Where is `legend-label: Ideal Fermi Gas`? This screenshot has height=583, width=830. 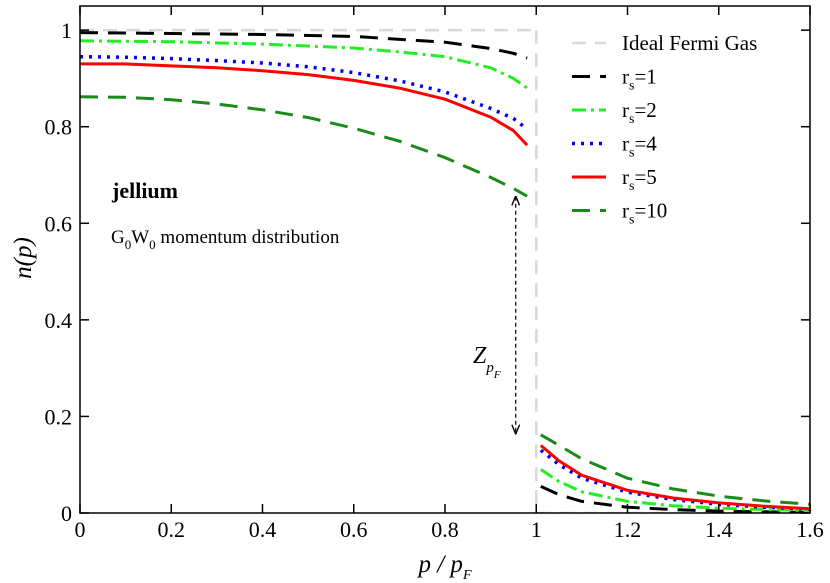 legend-label: Ideal Fermi Gas is located at coordinates (689, 43).